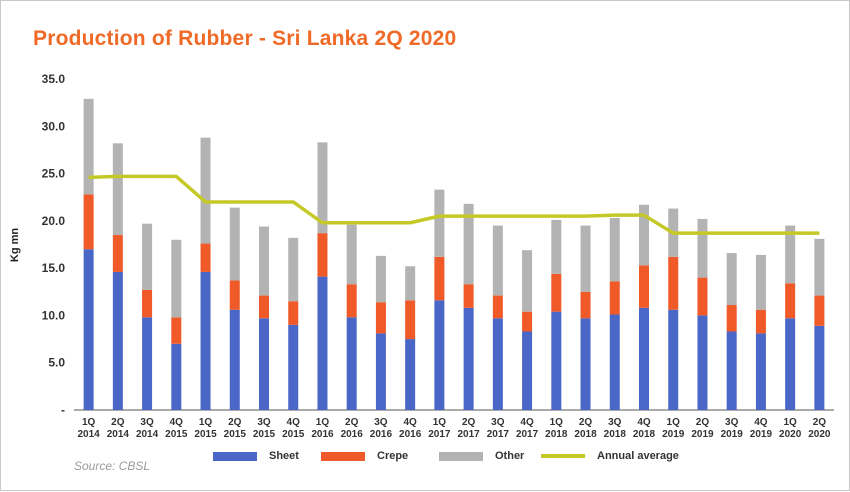 Image resolution: width=850 pixels, height=492 pixels. Describe the element at coordinates (638, 456) in the screenshot. I see `legend-label: Annual average` at that location.